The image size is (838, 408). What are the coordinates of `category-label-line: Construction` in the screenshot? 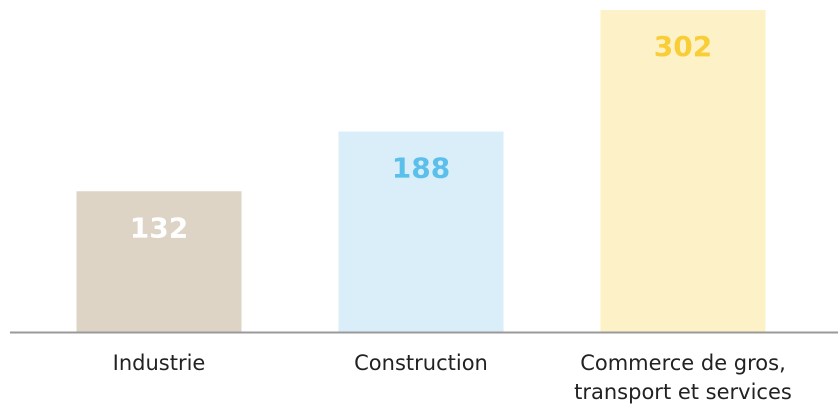 It's located at (421, 363).